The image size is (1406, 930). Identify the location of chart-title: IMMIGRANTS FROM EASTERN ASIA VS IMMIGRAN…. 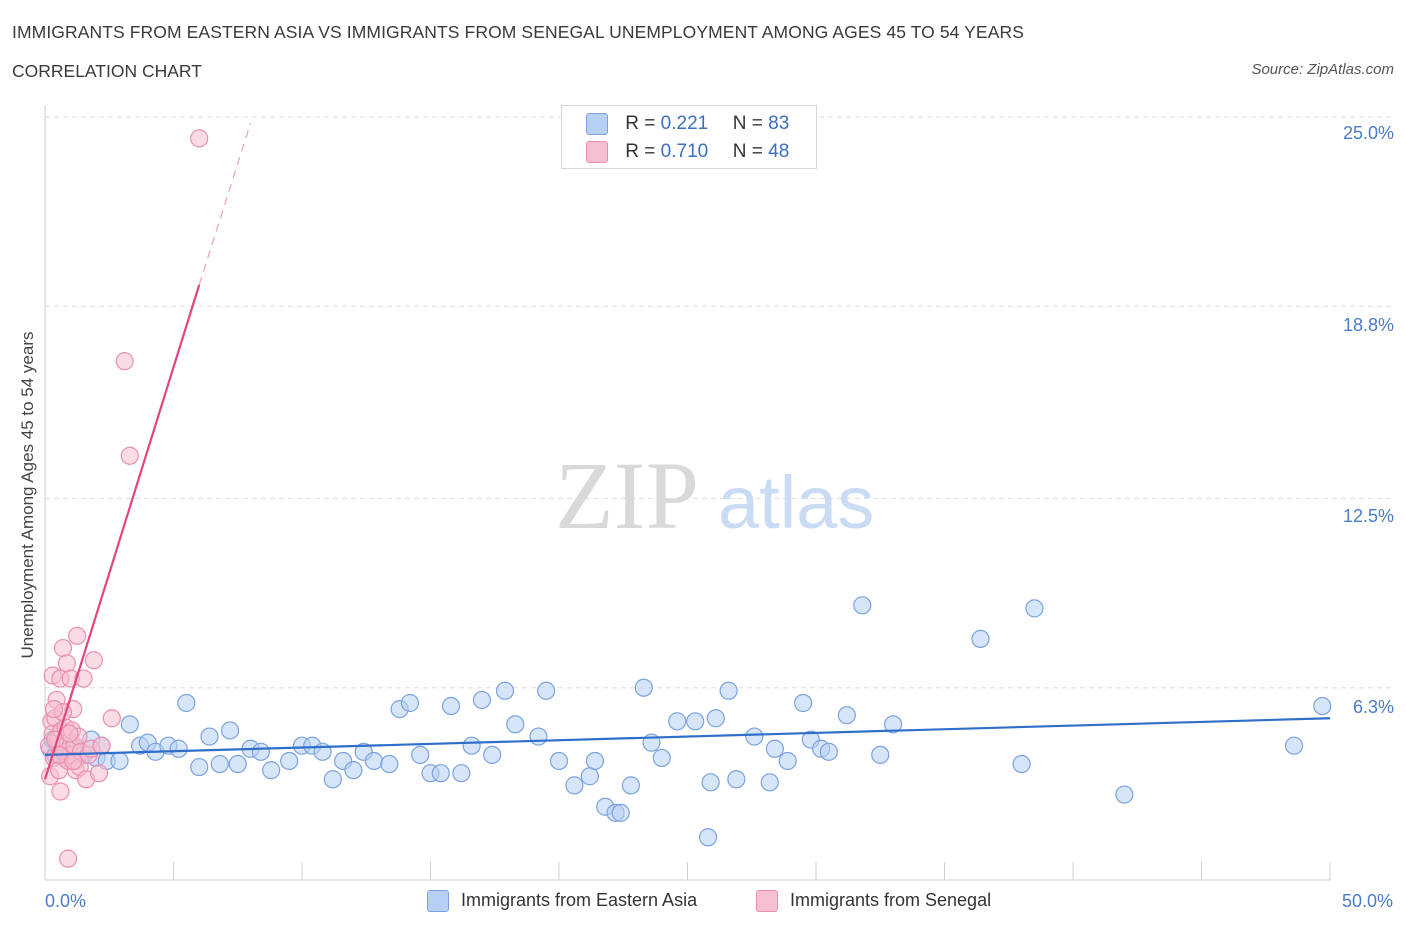
(518, 32).